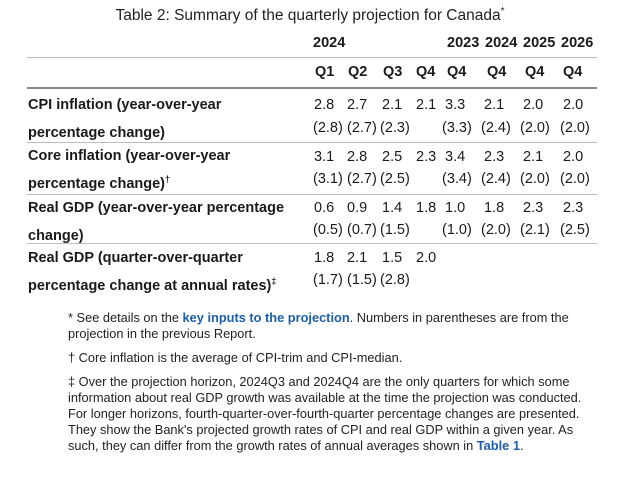 The height and width of the screenshot is (483, 620). Describe the element at coordinates (521, 445) in the screenshot. I see `note-text: .` at that location.